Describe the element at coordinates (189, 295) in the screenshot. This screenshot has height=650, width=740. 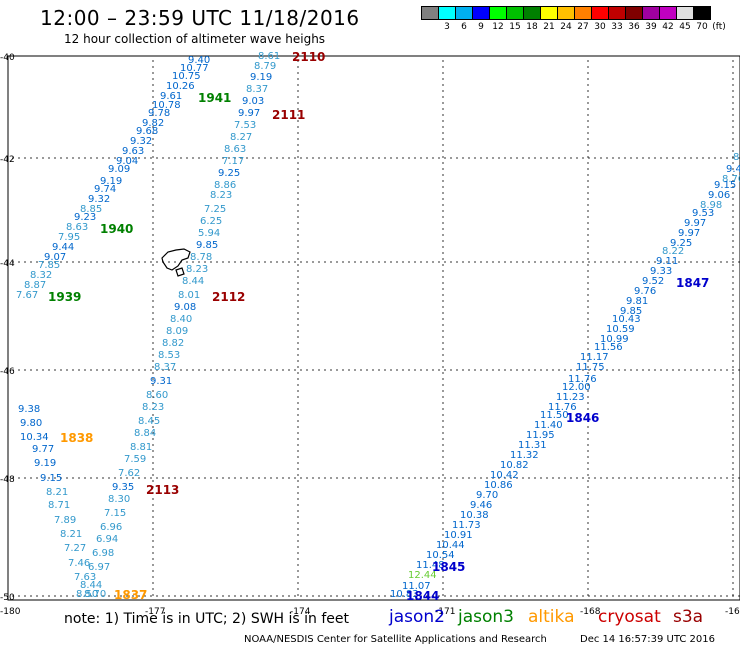
I see `wave-height-label: 8.01` at that location.